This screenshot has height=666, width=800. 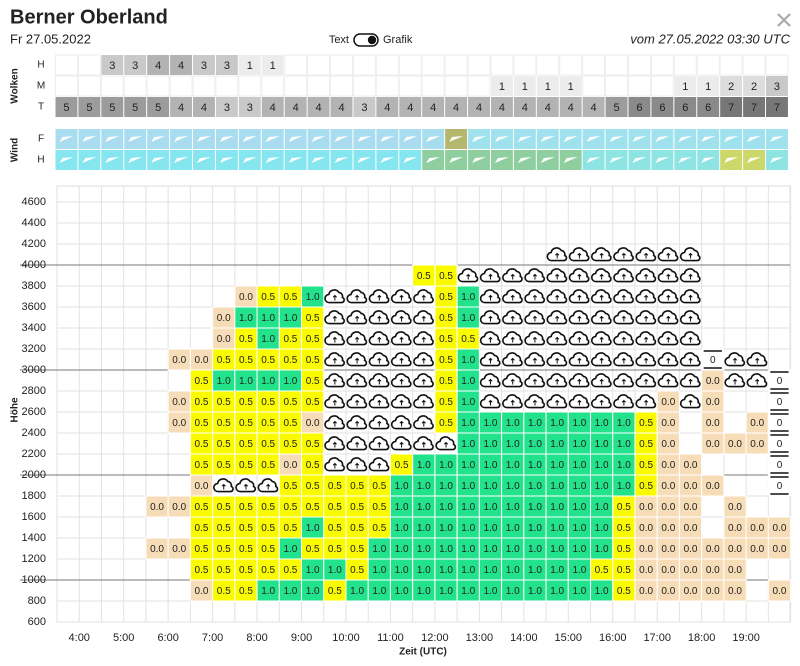 What do you see at coordinates (15, 409) in the screenshot?
I see `y-axis-label: Höhe` at bounding box center [15, 409].